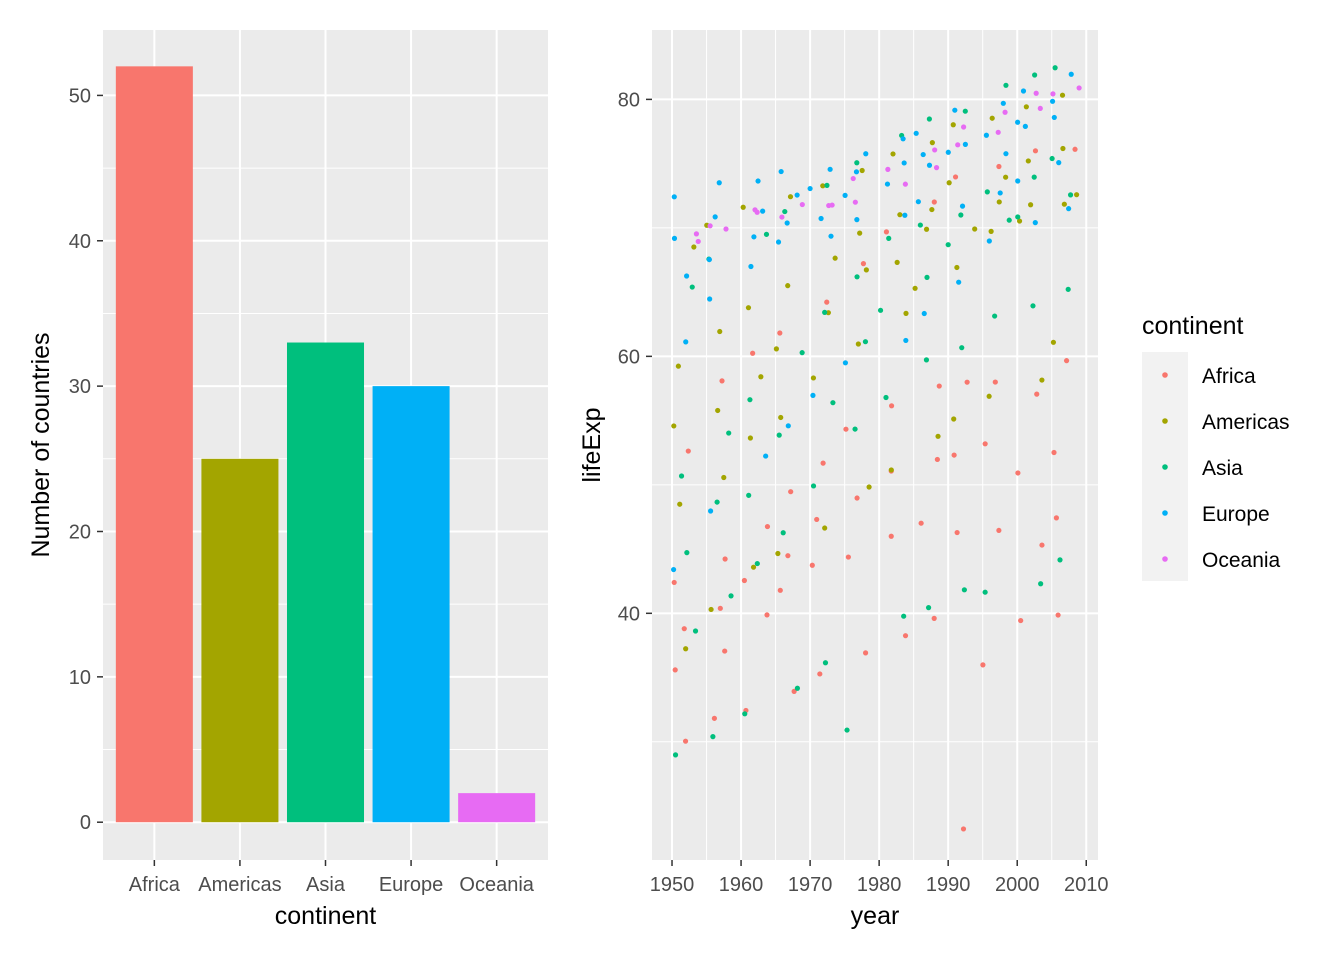 The height and width of the screenshot is (960, 1344). What do you see at coordinates (326, 885) in the screenshot?
I see `x-tick-label: Asia` at bounding box center [326, 885].